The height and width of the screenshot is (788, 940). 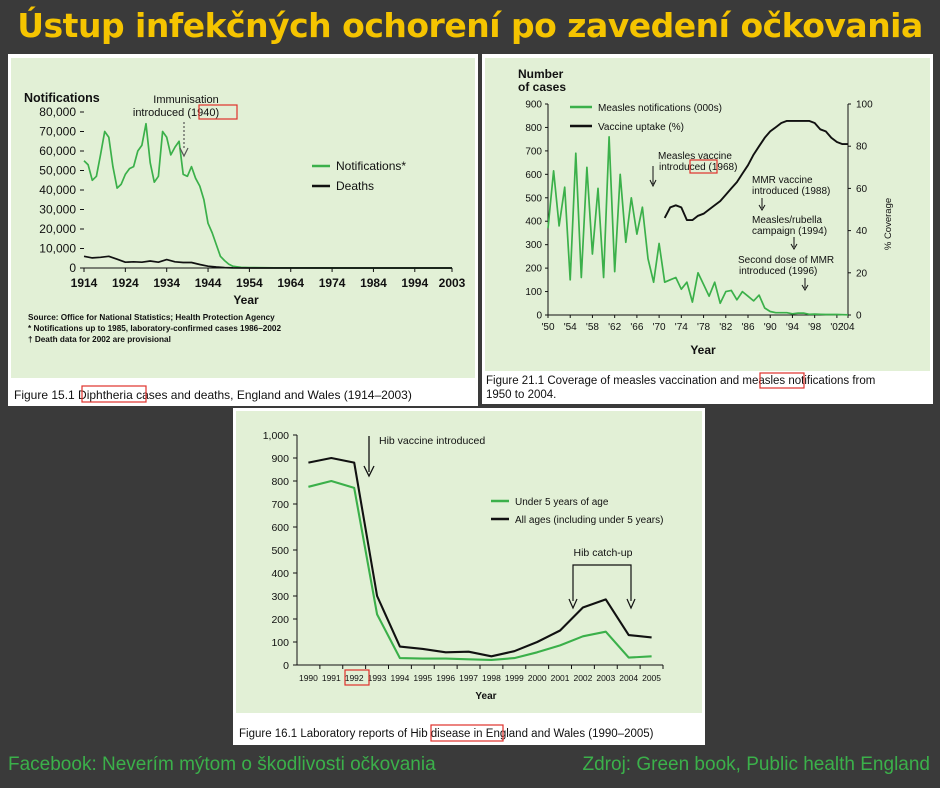 I want to click on c1-legend-notifications: Notifications*, so click(x=371, y=166).